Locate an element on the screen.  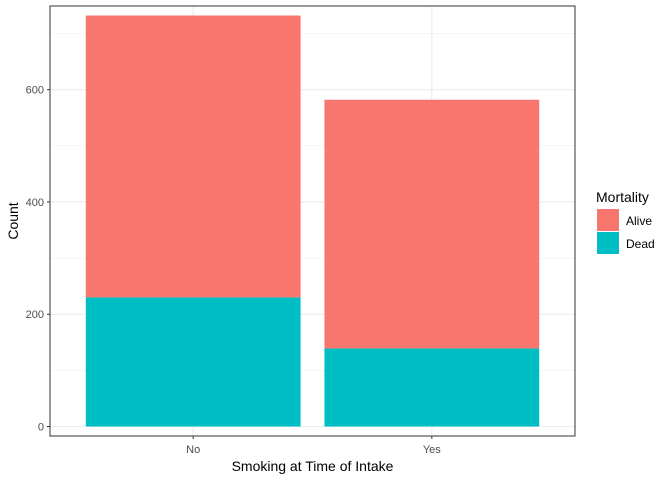
y-tick-label: 200 is located at coordinates (35, 315).